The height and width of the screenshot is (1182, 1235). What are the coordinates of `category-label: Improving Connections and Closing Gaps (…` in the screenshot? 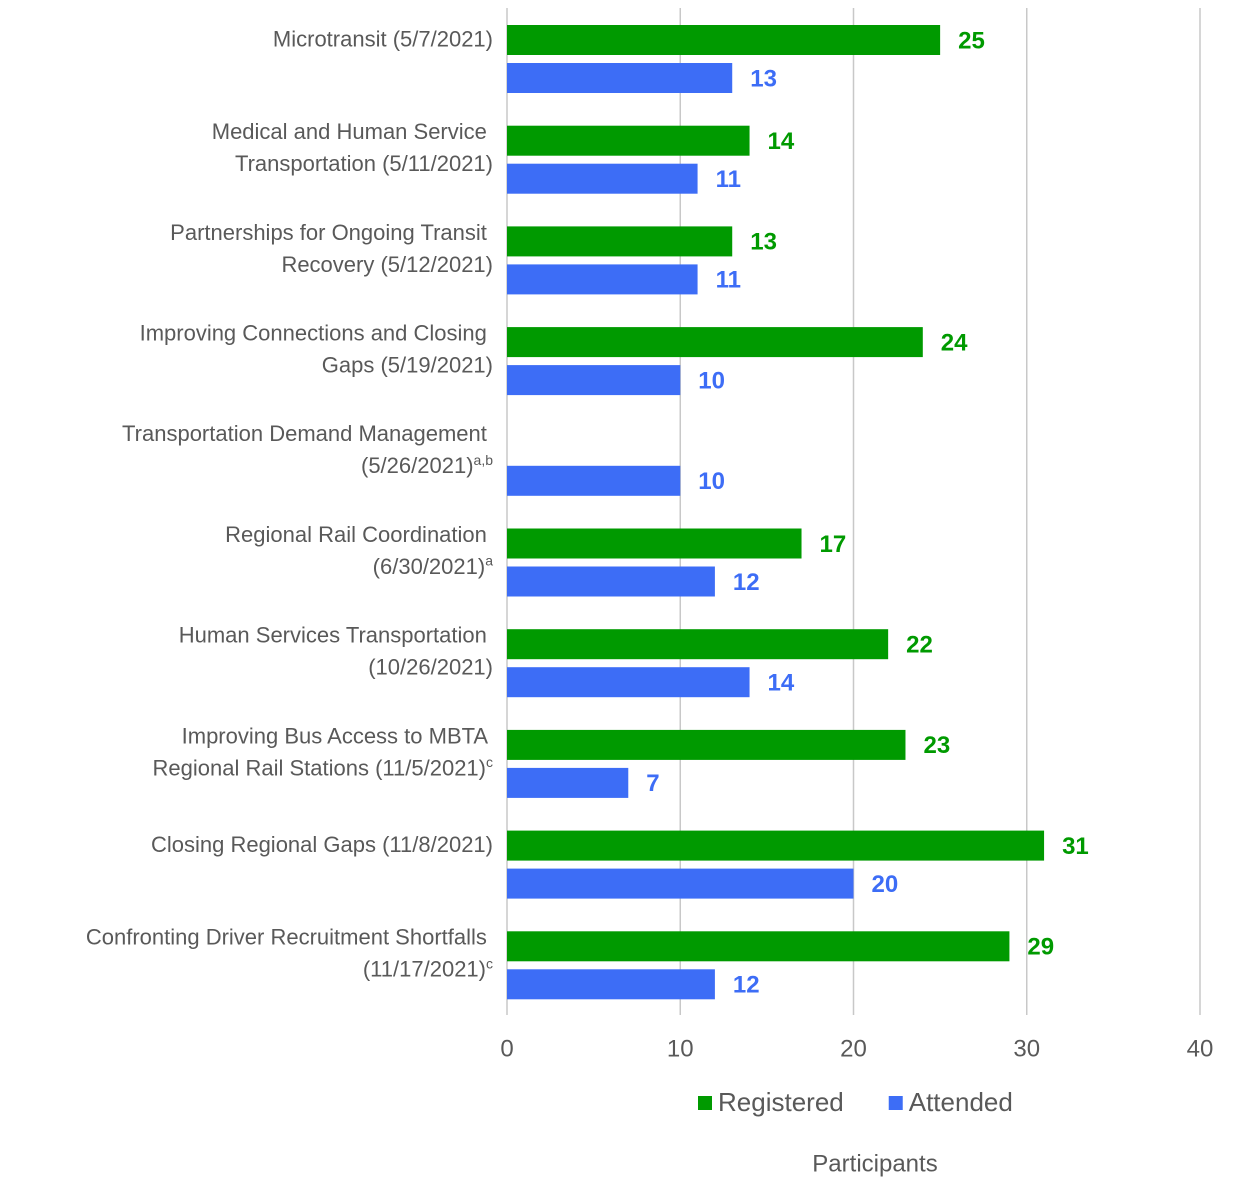 It's located at (316, 348).